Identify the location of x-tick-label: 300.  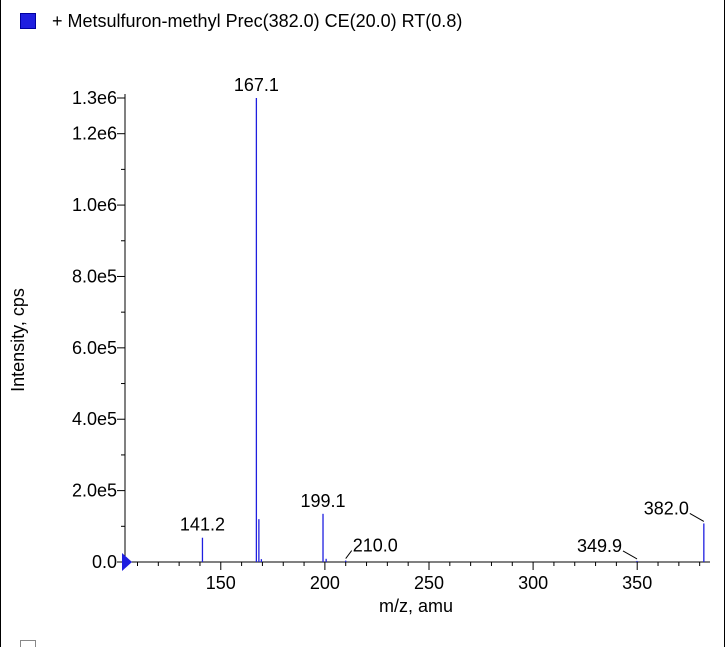
(533, 583).